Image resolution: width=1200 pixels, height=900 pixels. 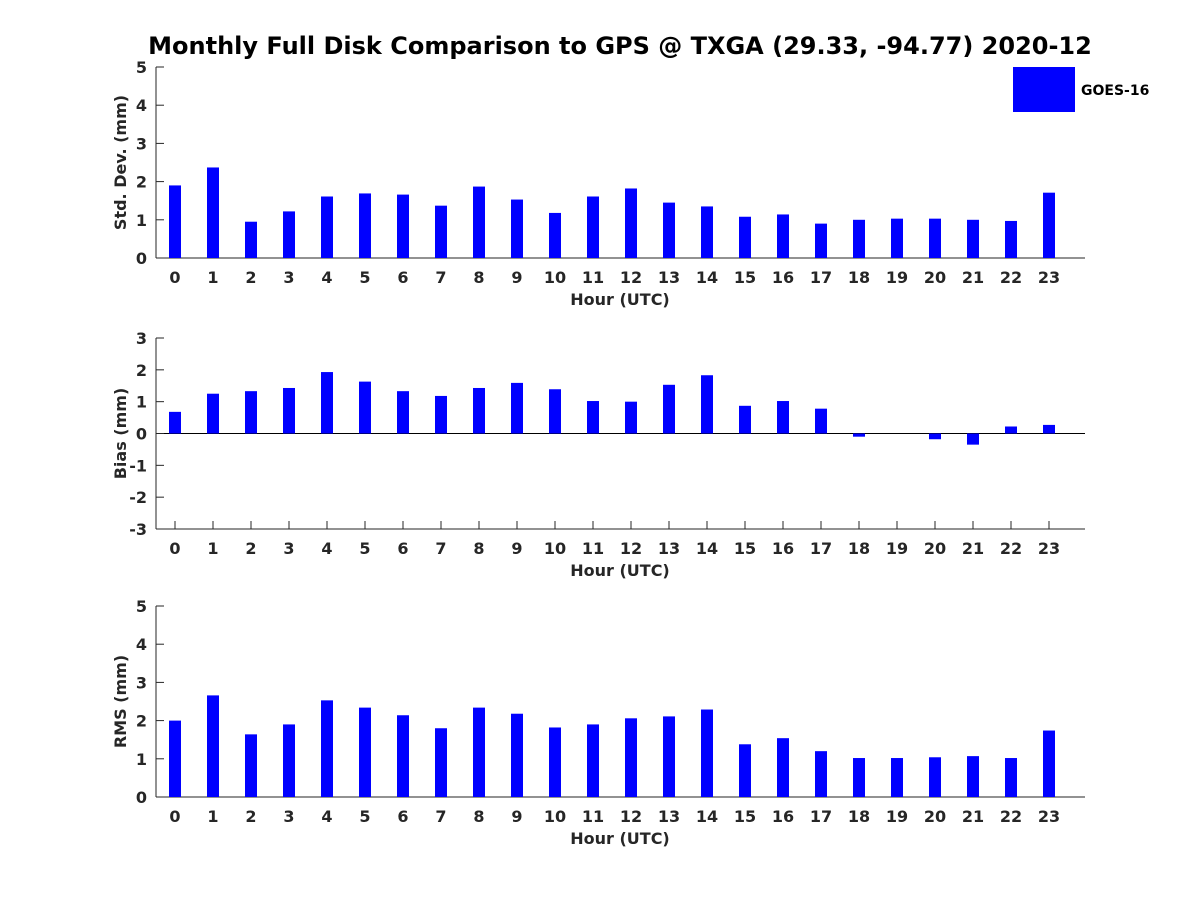 I want to click on rms-x-tick-label: 23, so click(x=1049, y=816).